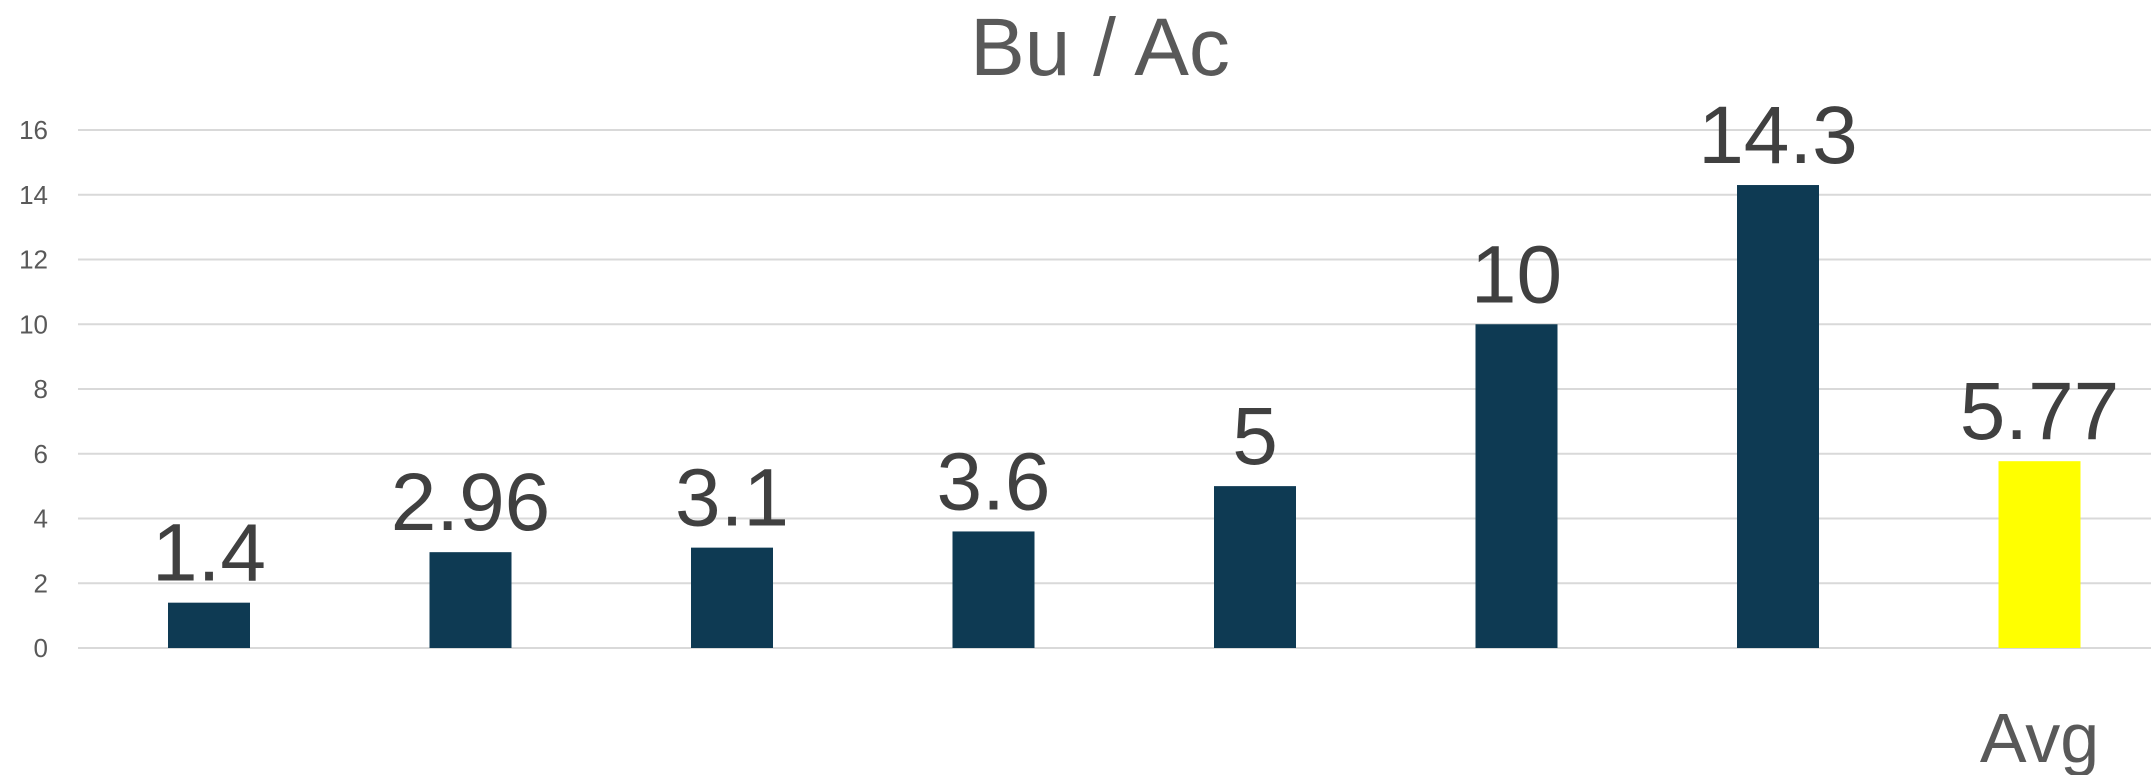  I want to click on y-tick-label: 12, so click(33, 260).